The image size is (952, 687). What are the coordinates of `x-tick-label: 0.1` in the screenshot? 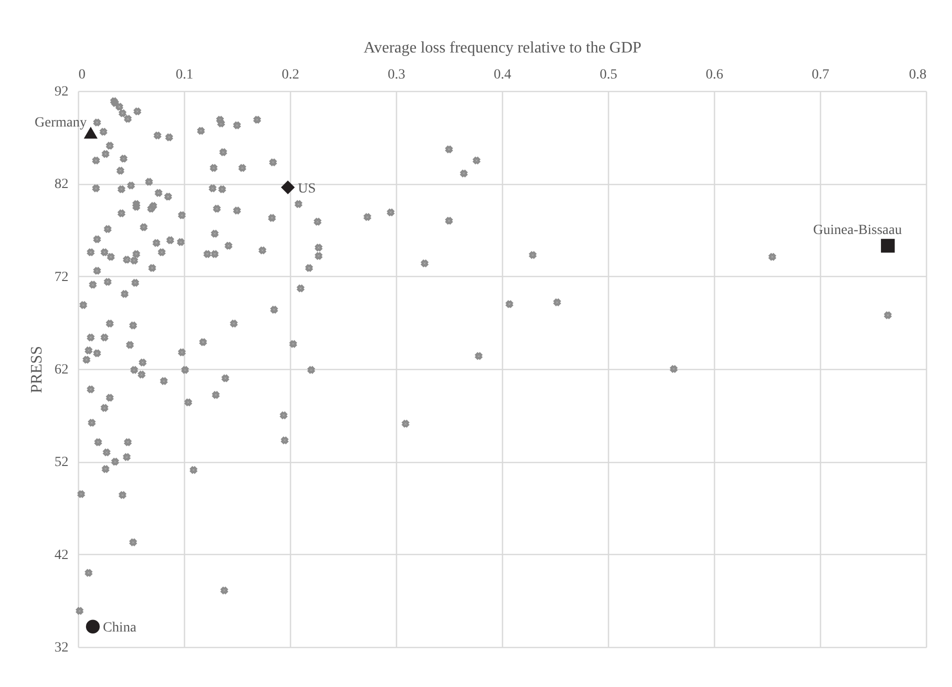 It's located at (185, 75).